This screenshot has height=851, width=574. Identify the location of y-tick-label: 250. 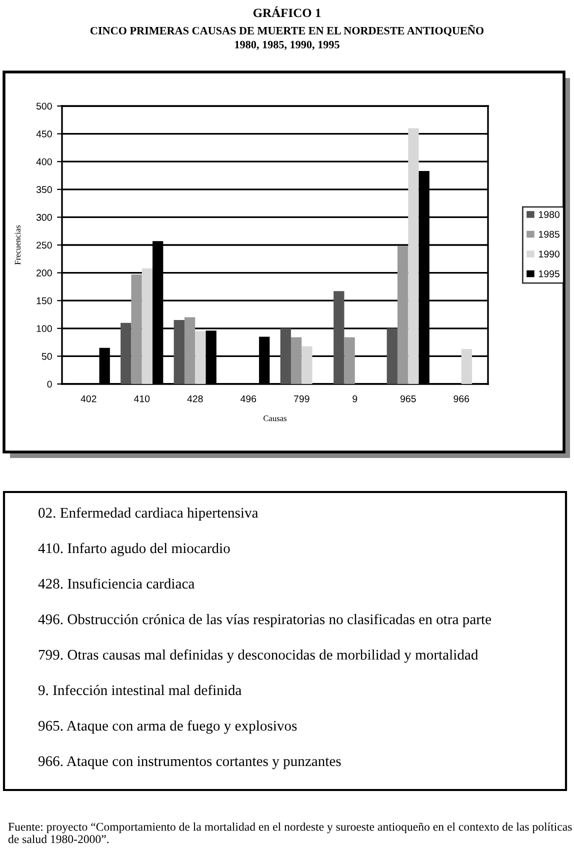
(44, 245).